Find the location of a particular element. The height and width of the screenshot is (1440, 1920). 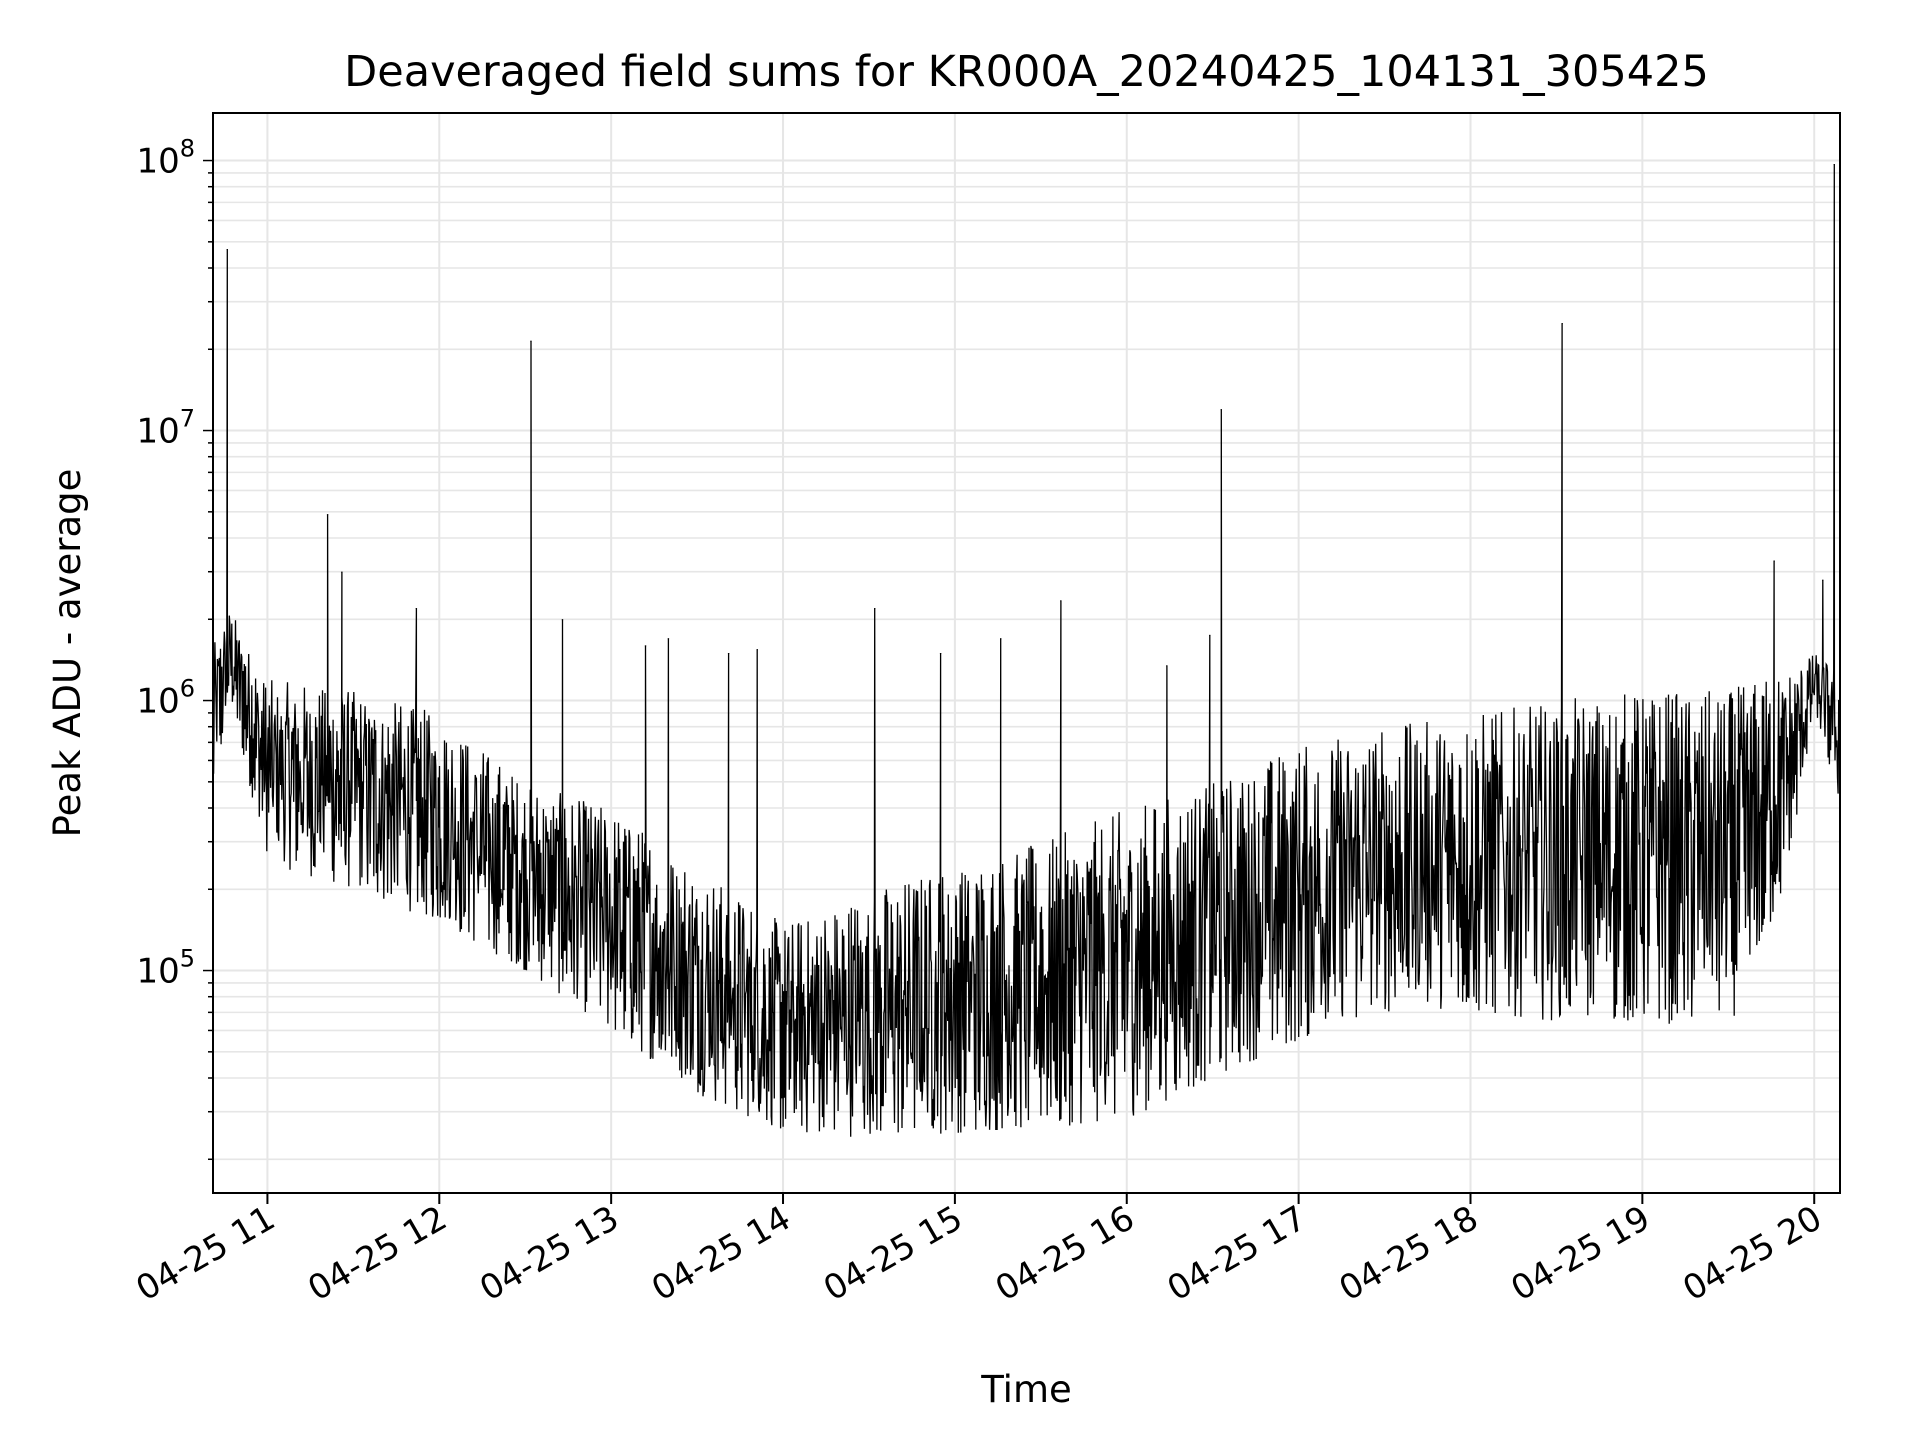

y-axis-label: Peak ADU - average is located at coordinates (67, 653).